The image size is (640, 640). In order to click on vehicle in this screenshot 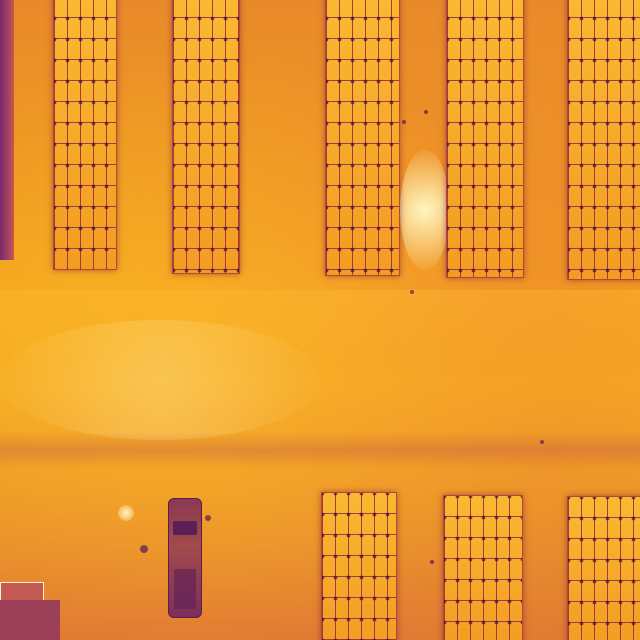, I will do `click(185, 558)`.